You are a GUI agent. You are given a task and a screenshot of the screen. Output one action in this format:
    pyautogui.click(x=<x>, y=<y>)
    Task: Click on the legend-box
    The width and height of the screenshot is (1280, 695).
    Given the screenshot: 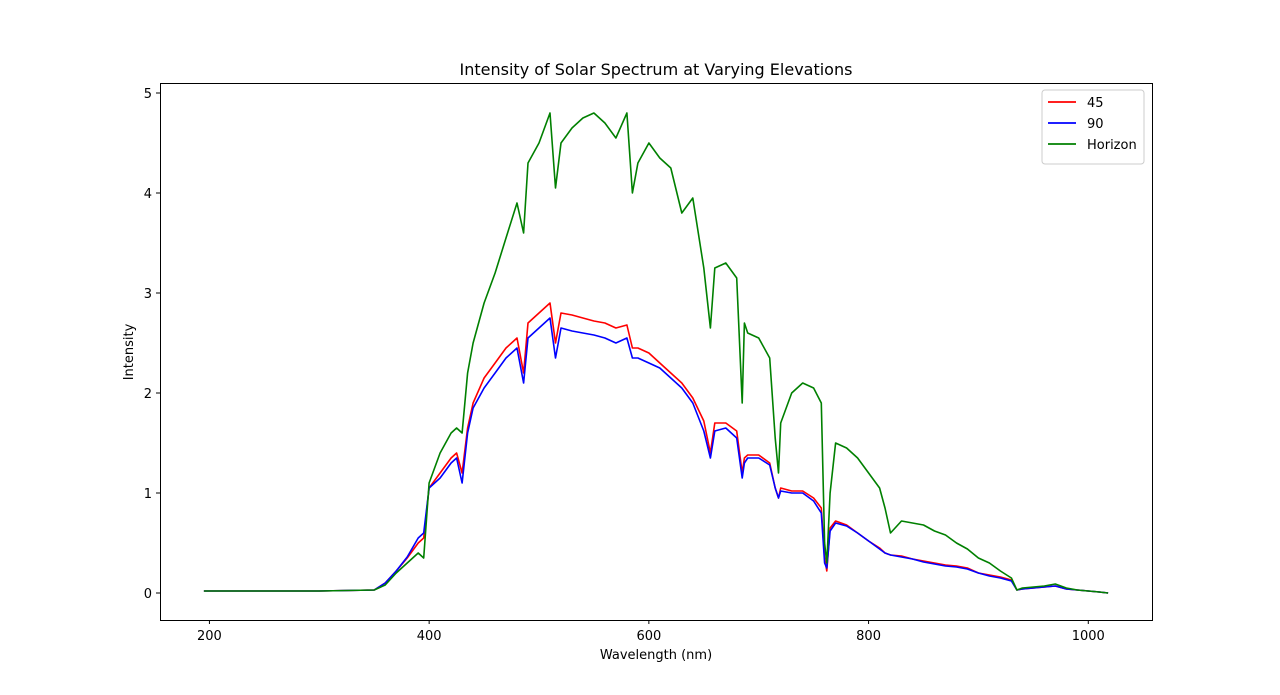 What is the action you would take?
    pyautogui.click(x=1093, y=127)
    